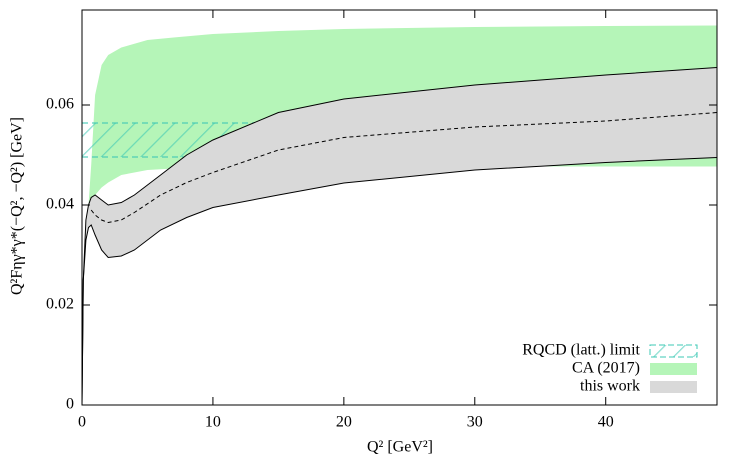 Image resolution: width=747 pixels, height=463 pixels. I want to click on legend-label: CA (2017), so click(606, 368).